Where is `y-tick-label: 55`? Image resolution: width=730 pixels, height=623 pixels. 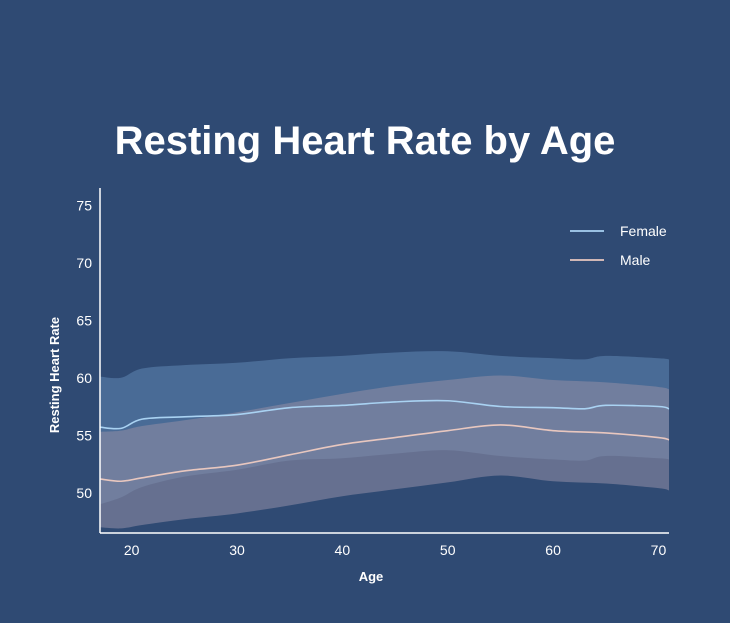
y-tick-label: 55 is located at coordinates (84, 435).